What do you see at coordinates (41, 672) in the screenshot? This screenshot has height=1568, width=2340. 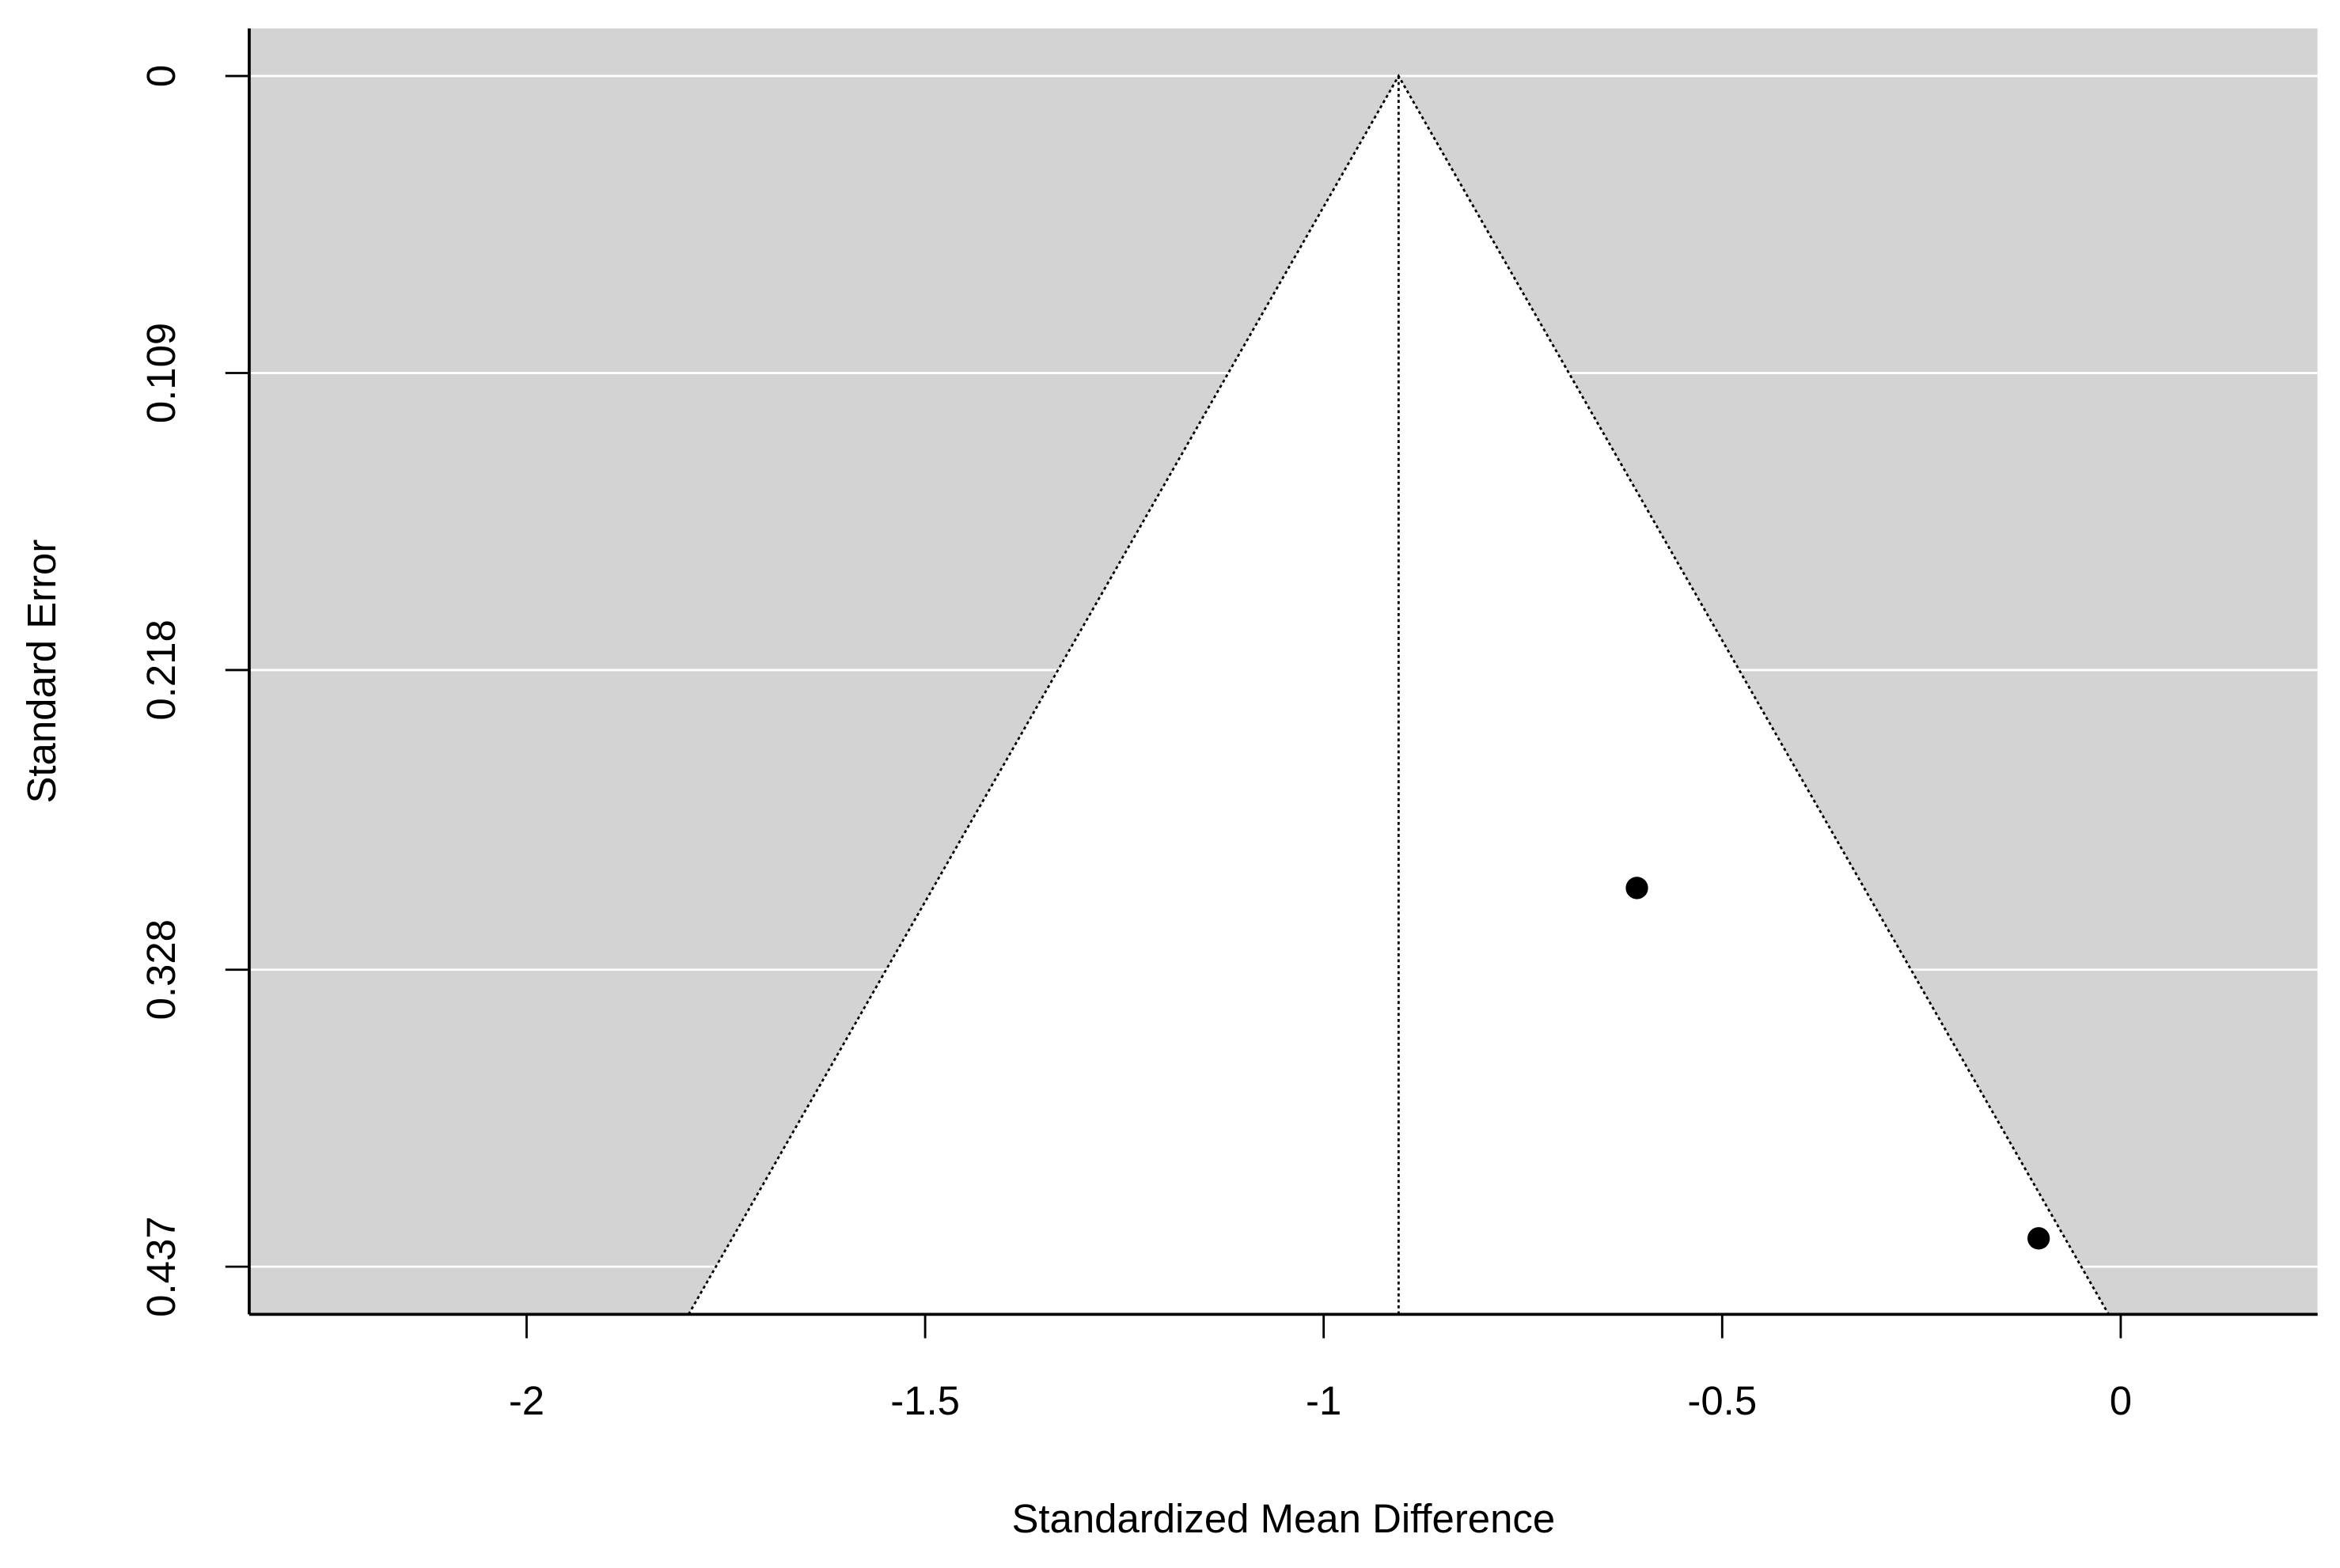 I see `y-axis-label: Standard Error` at bounding box center [41, 672].